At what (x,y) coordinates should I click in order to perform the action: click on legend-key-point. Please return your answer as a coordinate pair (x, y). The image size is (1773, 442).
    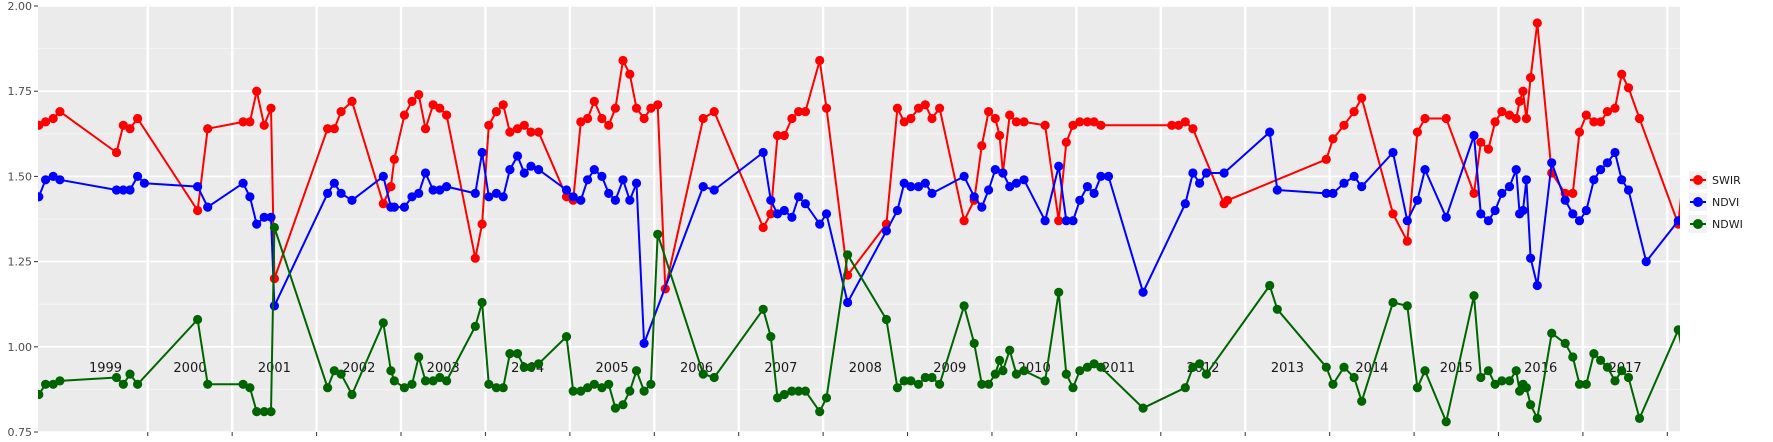
    Looking at the image, I should click on (1698, 180).